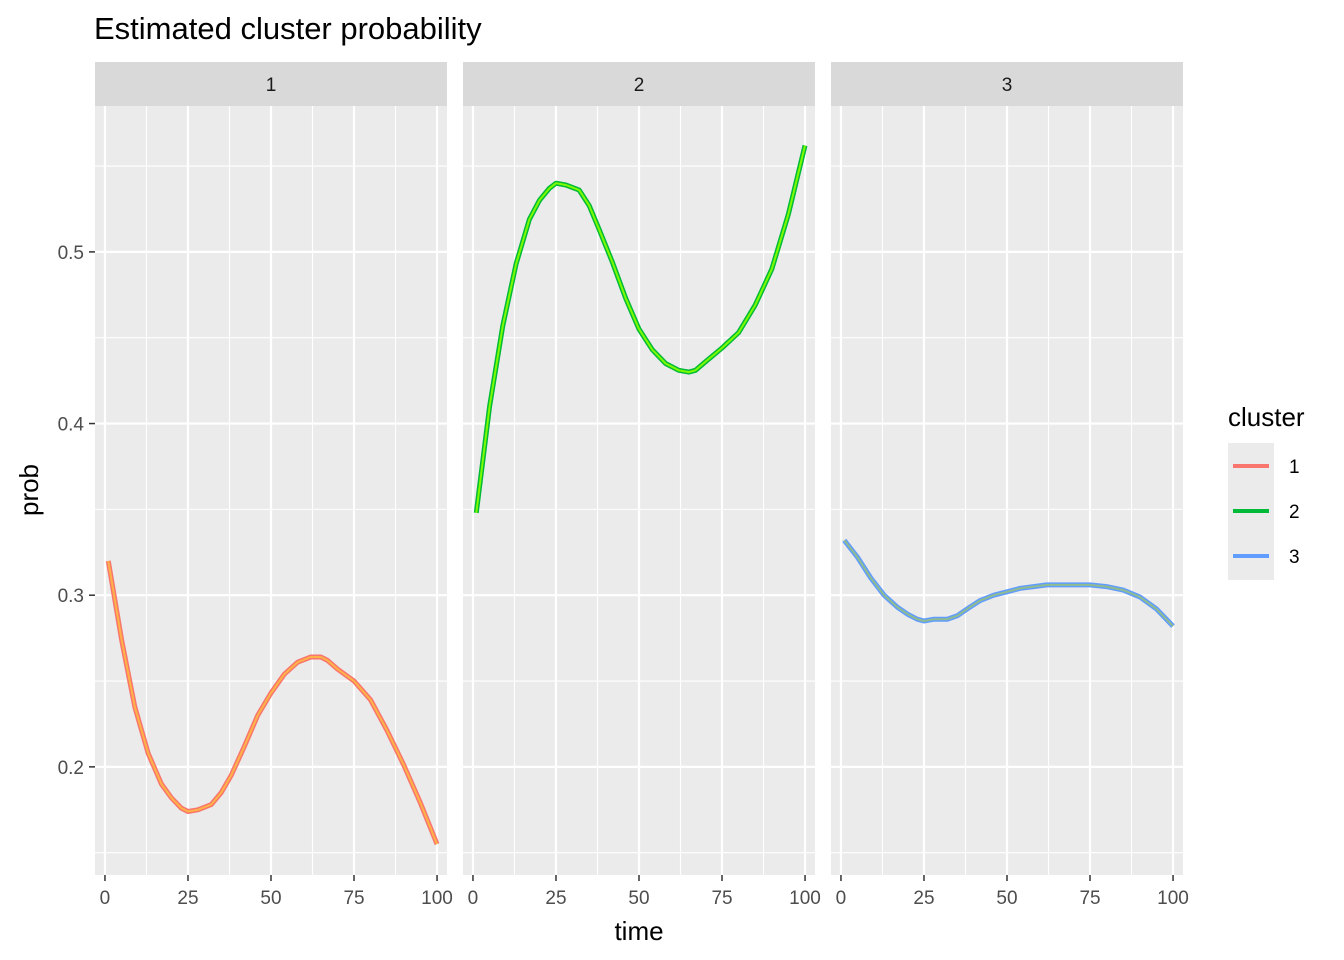 This screenshot has height=960, width=1344. I want to click on legend-label-cluster-2: 2, so click(1294, 512).